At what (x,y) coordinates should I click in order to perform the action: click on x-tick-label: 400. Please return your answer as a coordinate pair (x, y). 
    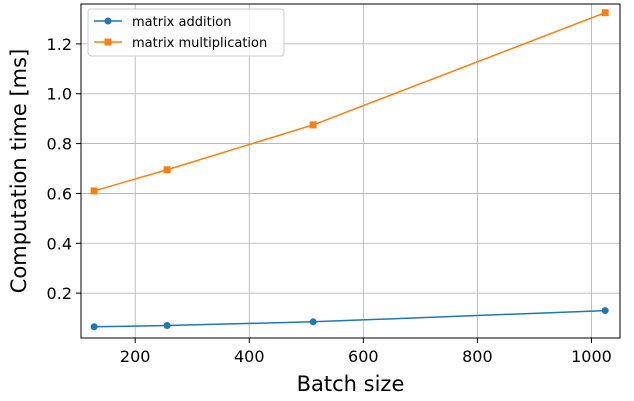
    Looking at the image, I should click on (249, 356).